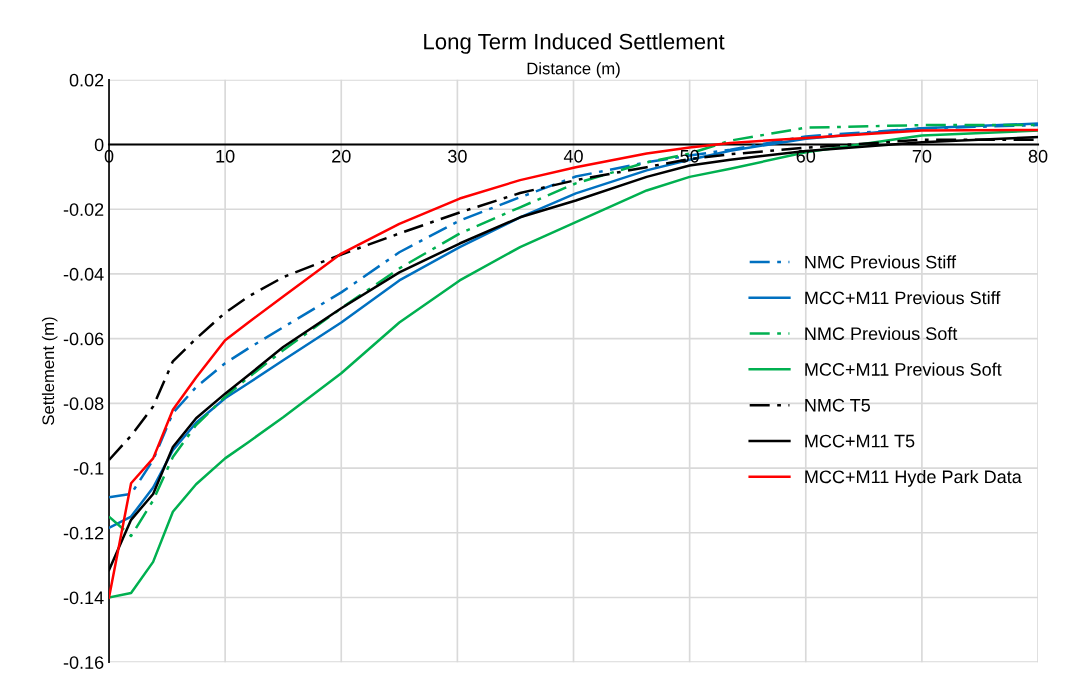 Image resolution: width=1074 pixels, height=700 pixels. Describe the element at coordinates (1038, 156) in the screenshot. I see `x-tick-label: 80` at that location.